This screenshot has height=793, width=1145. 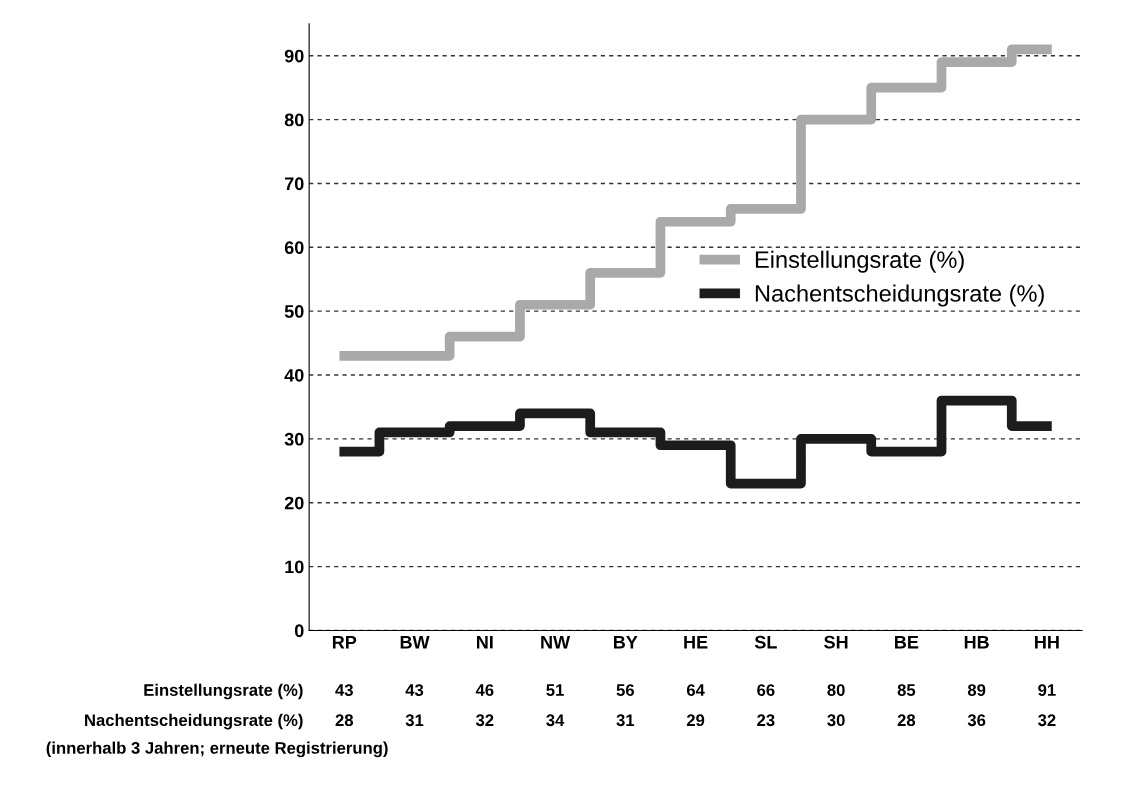 I want to click on y-tick-label: 70, so click(x=294, y=184).